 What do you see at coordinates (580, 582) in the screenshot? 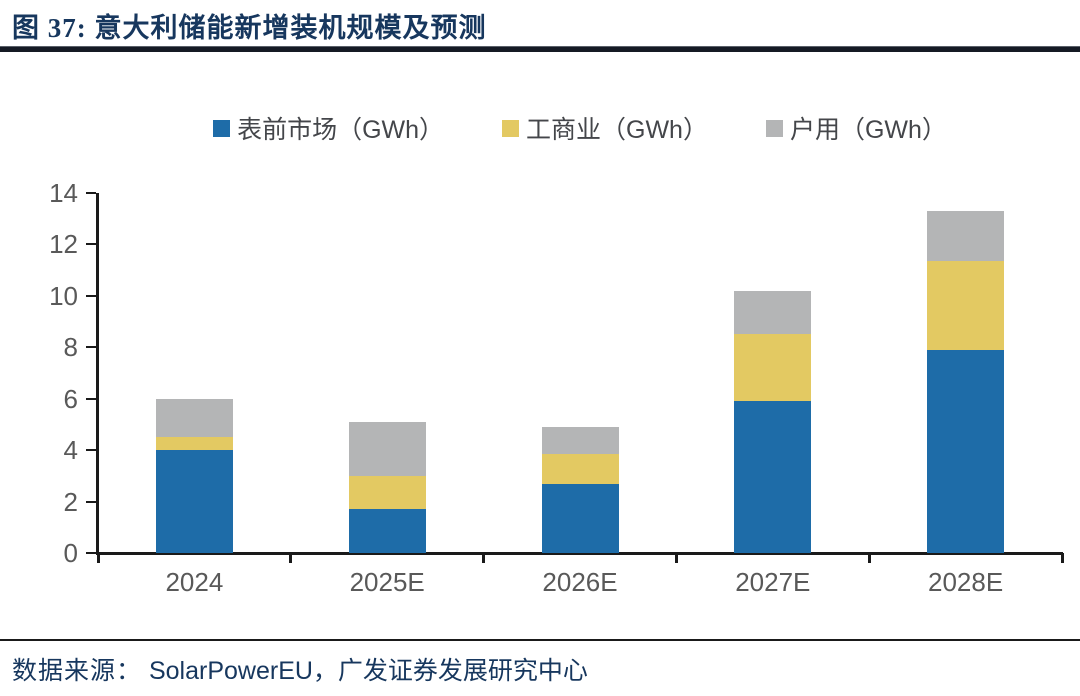
I see `x-axis-category-label: 2026E` at bounding box center [580, 582].